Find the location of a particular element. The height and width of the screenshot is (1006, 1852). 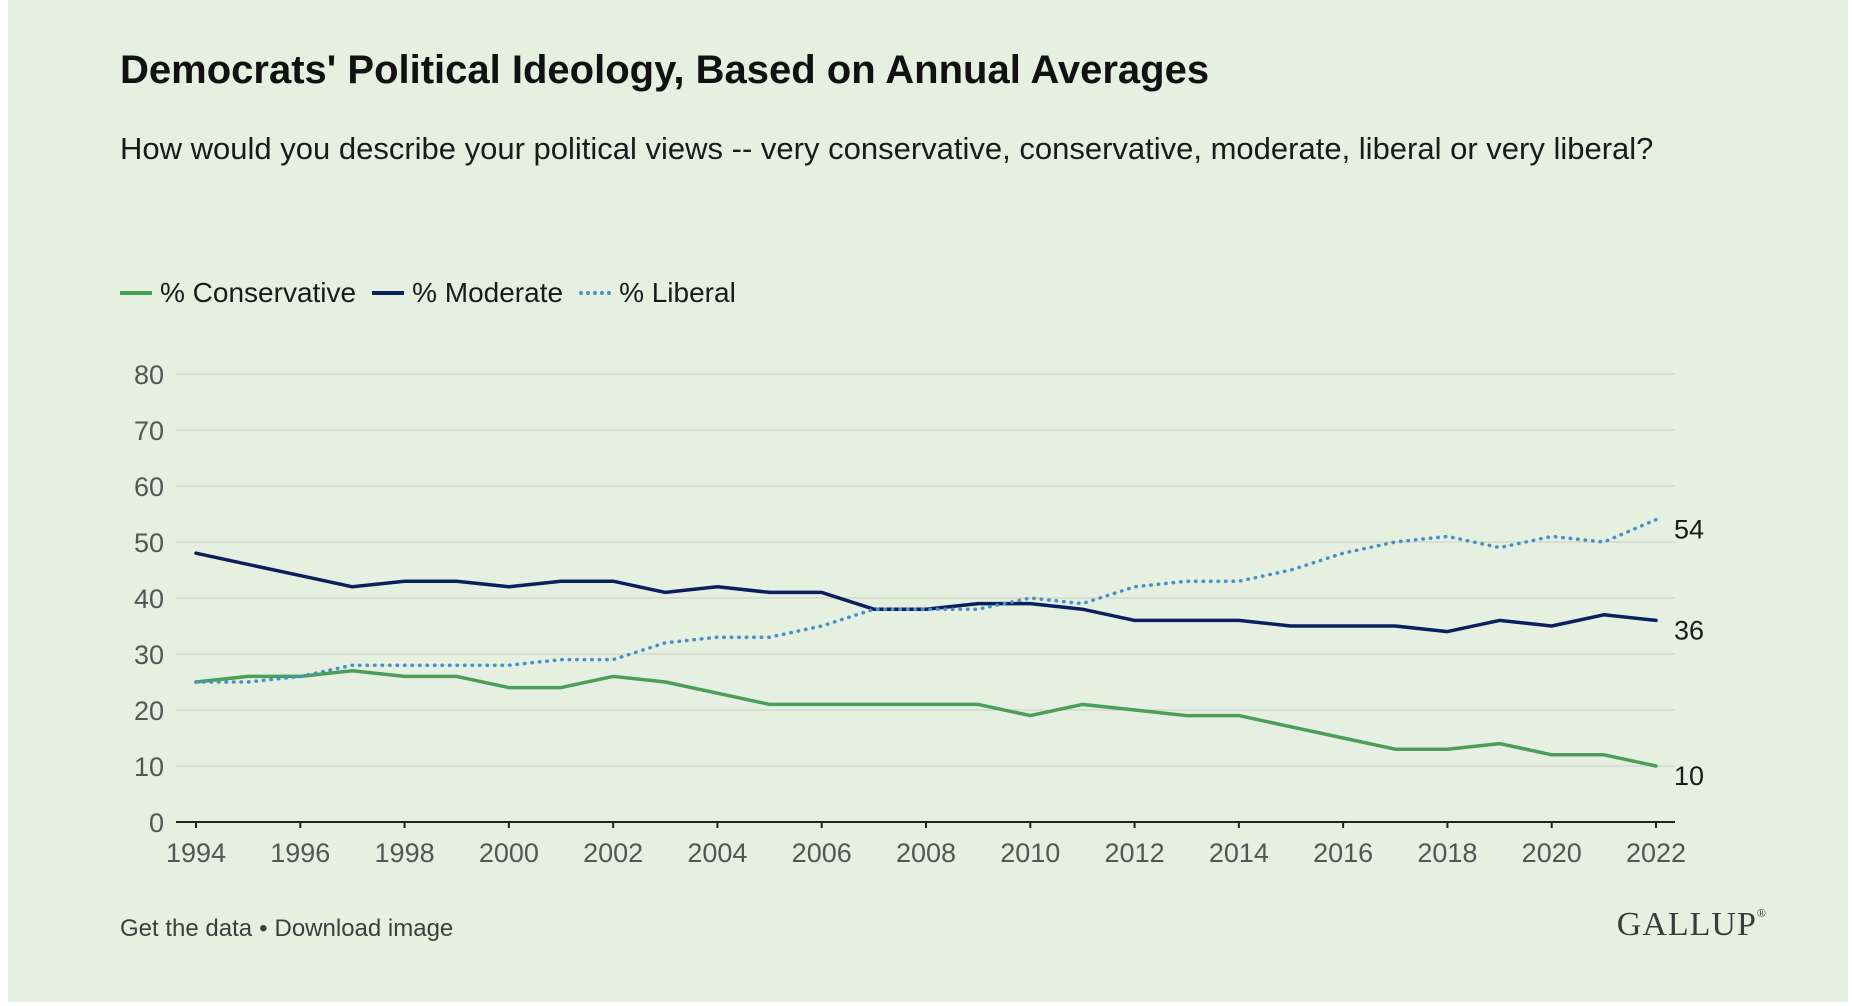

legend-swatch-liberal is located at coordinates (595, 293).